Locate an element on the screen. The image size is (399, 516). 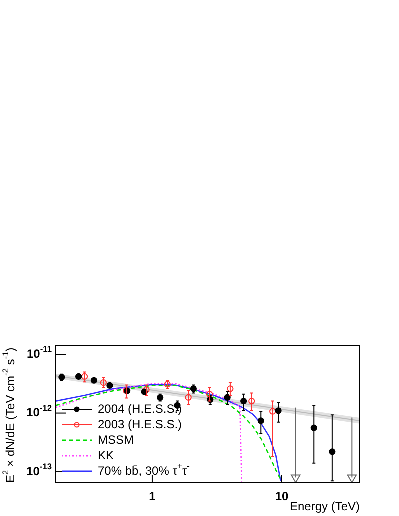
legend-label: KK is located at coordinates (106, 455).